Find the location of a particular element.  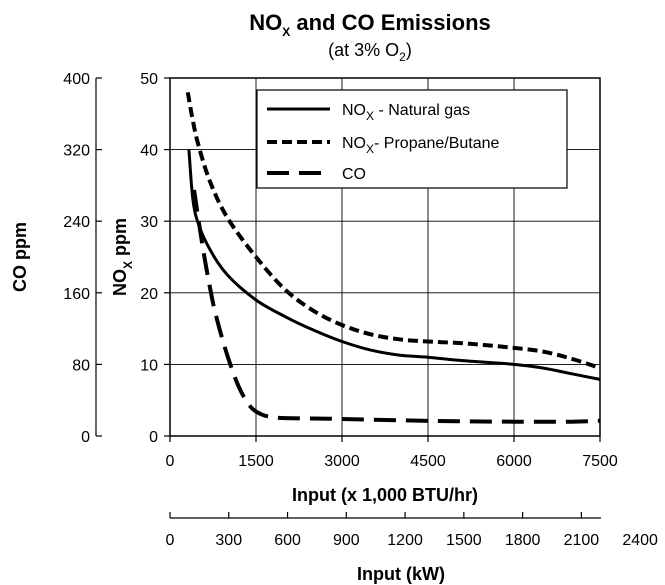

kw-tick-label: 0 is located at coordinates (170, 540).